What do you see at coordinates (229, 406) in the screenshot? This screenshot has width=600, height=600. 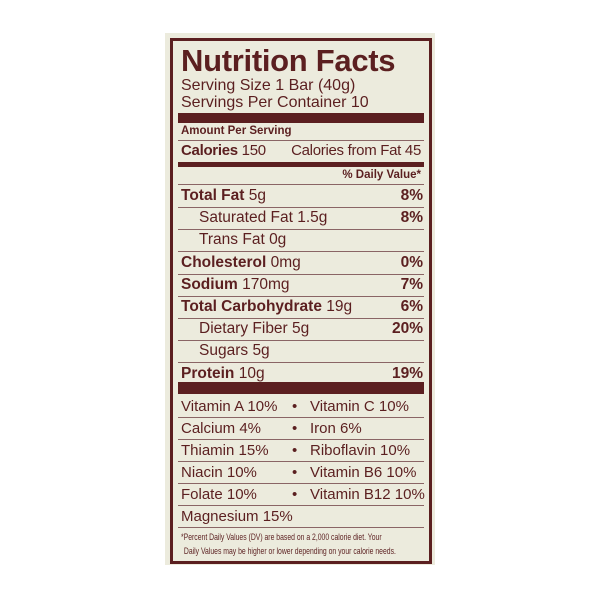 I see `vitamin-left: Vitamin A 10%` at bounding box center [229, 406].